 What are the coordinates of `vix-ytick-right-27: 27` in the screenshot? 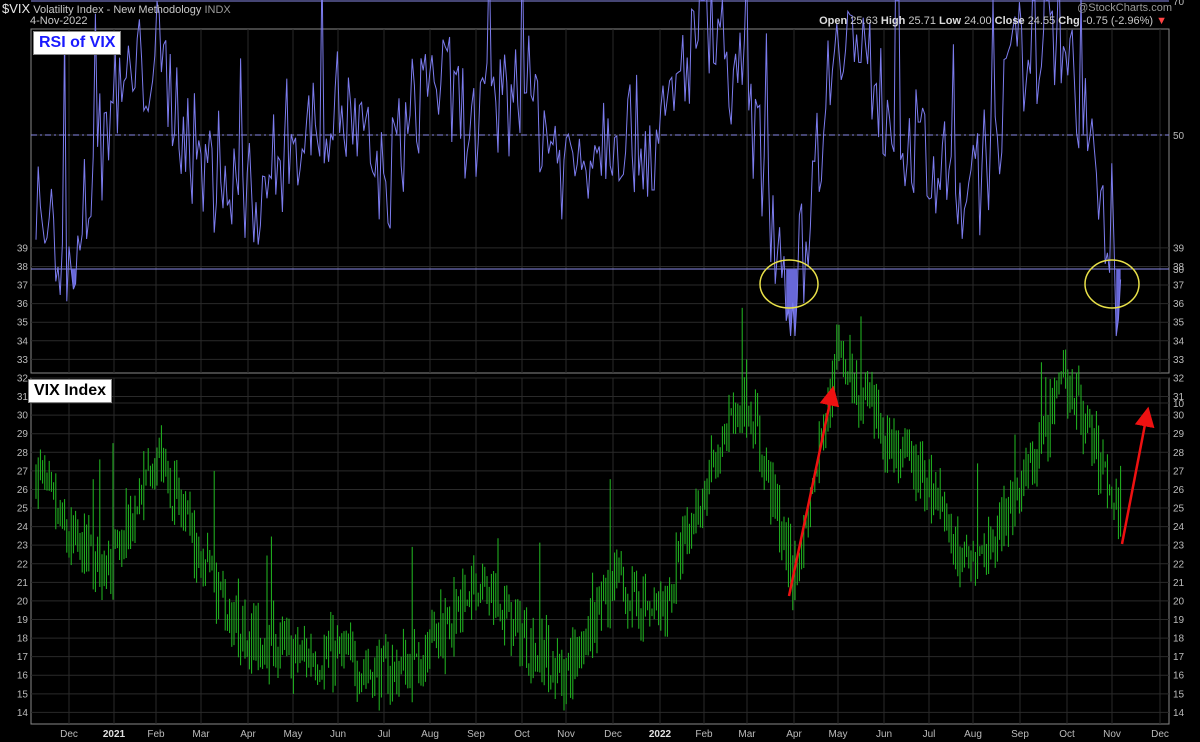 It's located at (1179, 471).